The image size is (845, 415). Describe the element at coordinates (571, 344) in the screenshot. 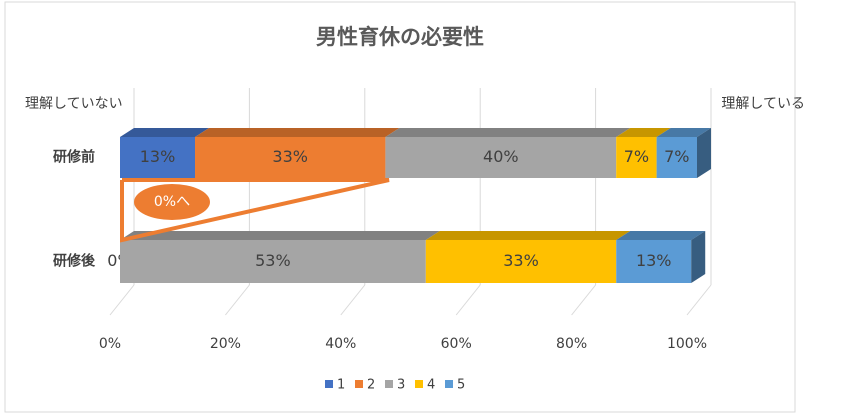

I see `x-tick-label: 80%` at that location.